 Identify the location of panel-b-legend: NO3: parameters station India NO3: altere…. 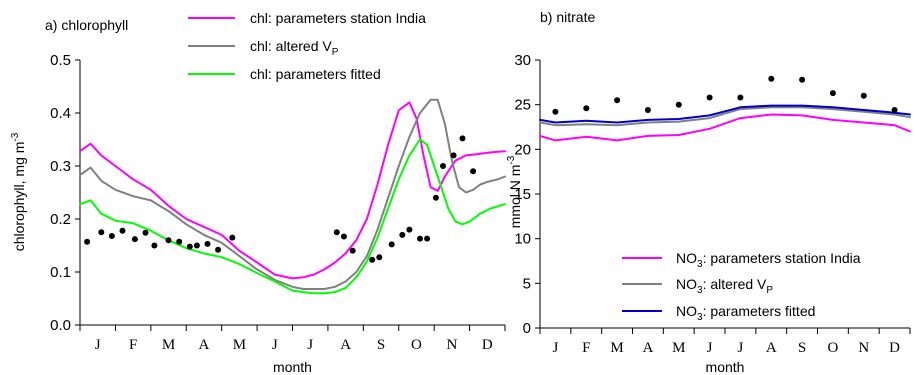
(741, 286).